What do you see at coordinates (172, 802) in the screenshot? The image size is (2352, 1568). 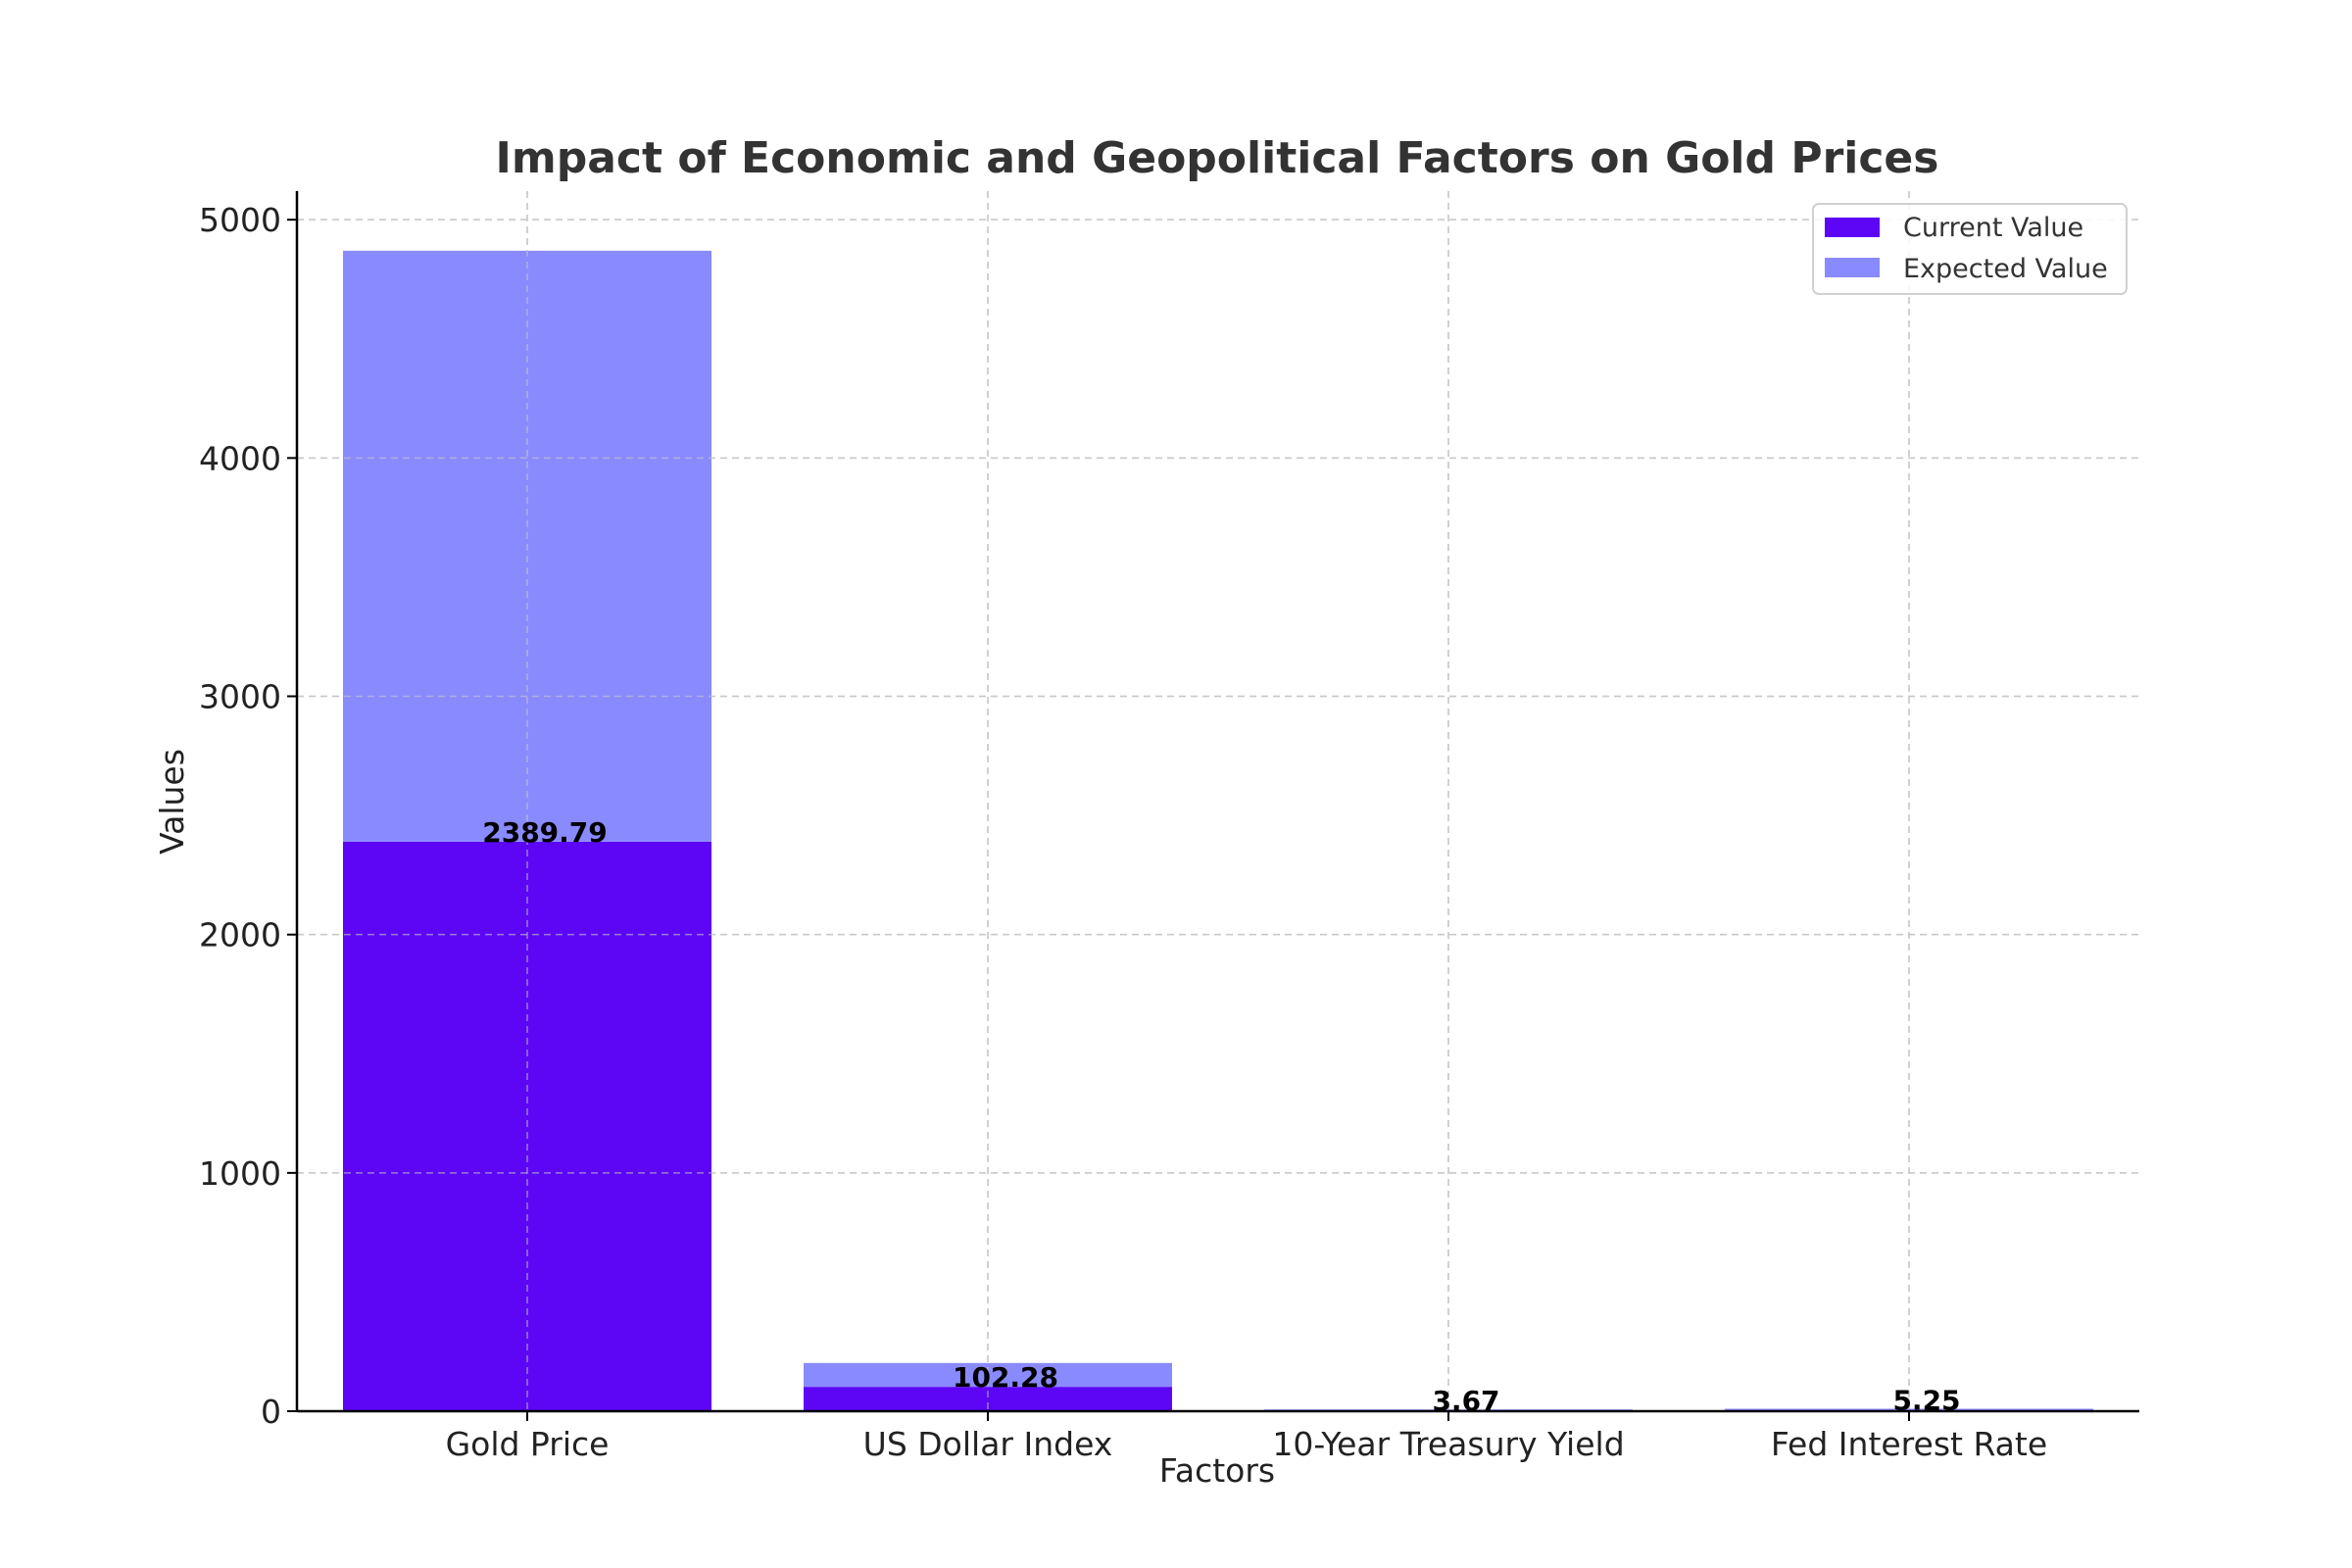 I see `y-axis-label: Values` at bounding box center [172, 802].